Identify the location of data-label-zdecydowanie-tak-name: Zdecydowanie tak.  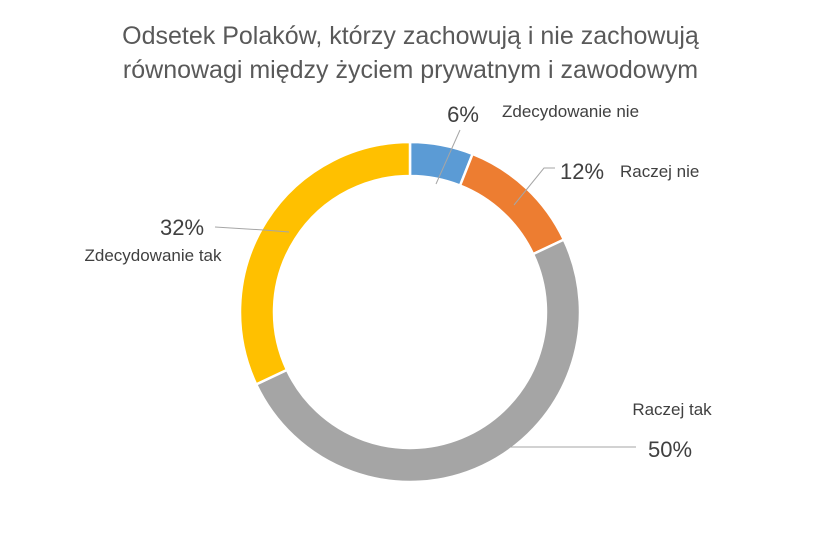
(153, 255).